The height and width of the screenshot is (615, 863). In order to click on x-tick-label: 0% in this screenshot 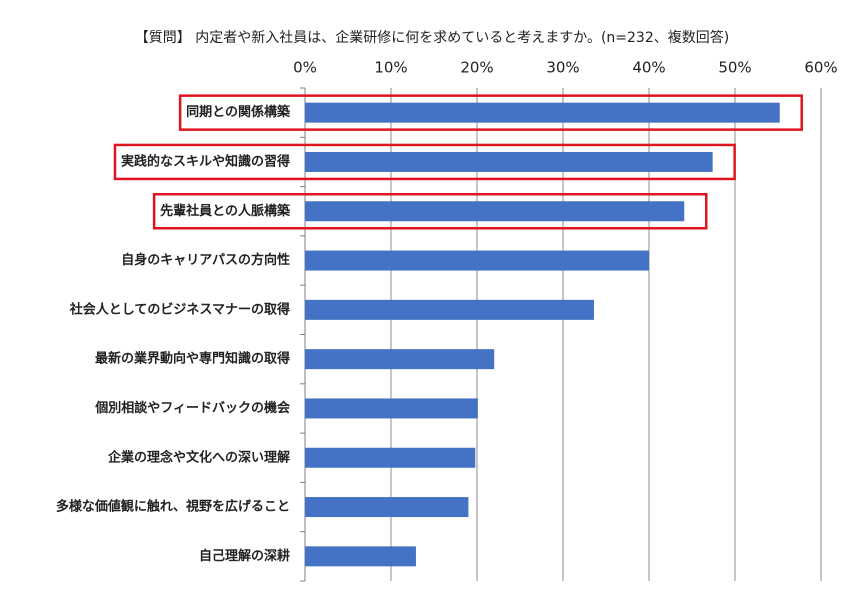, I will do `click(305, 68)`.